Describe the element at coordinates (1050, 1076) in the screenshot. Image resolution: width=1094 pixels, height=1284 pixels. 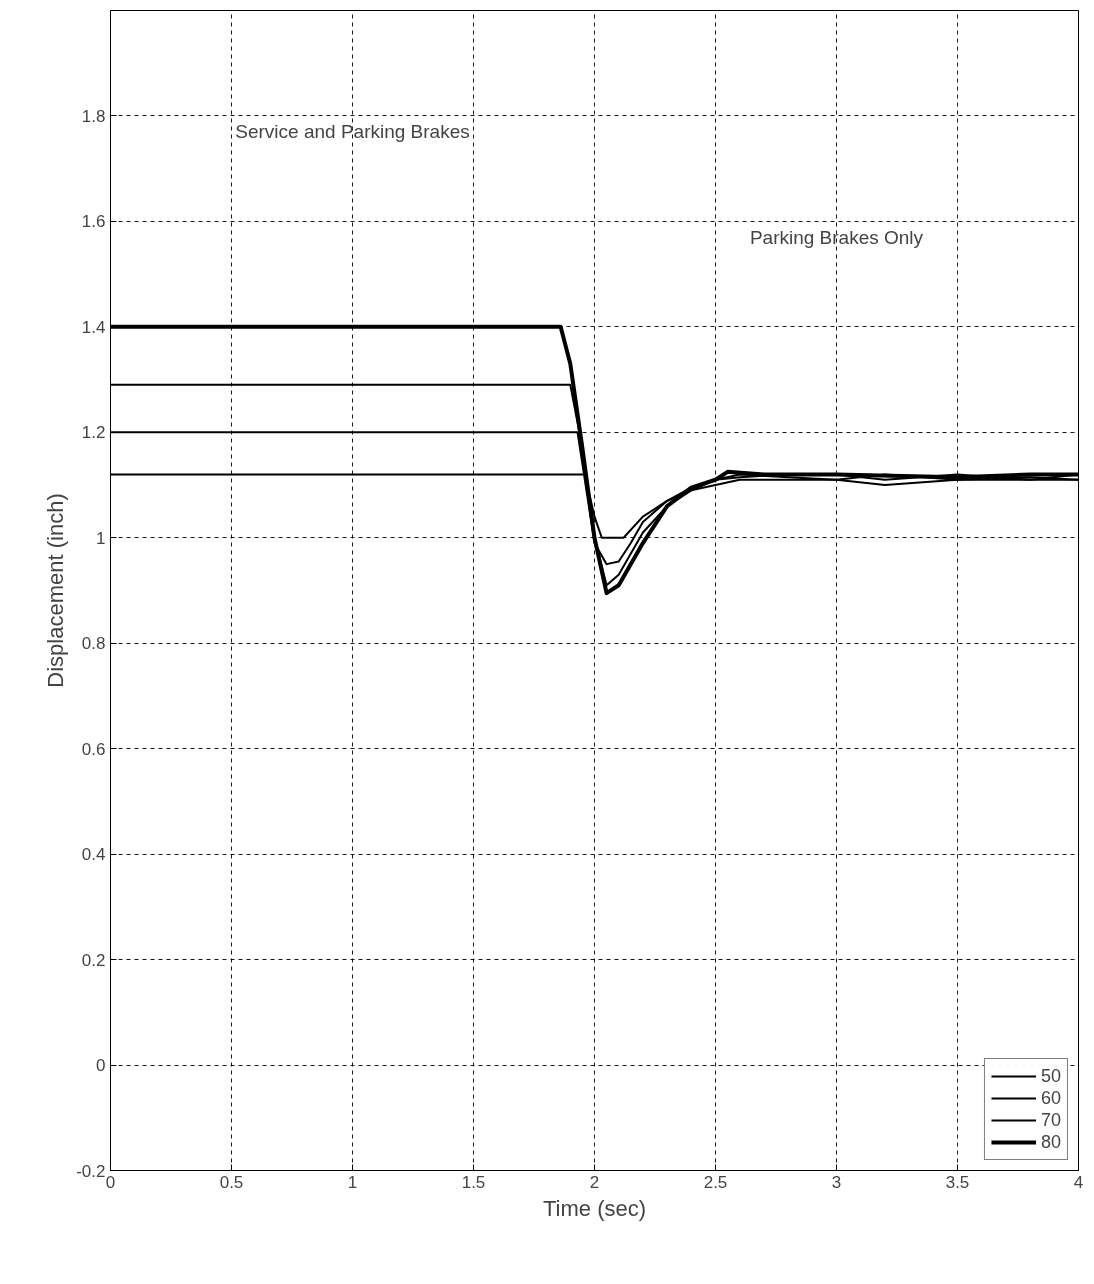
I see `legend-label: 50` at that location.